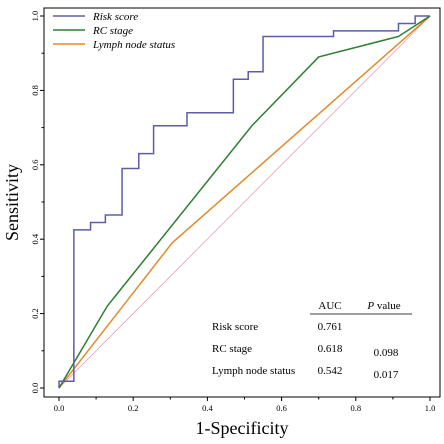 The width and height of the screenshot is (444, 444). Describe the element at coordinates (35, 90) in the screenshot. I see `y-tick-label: 0.8` at that location.